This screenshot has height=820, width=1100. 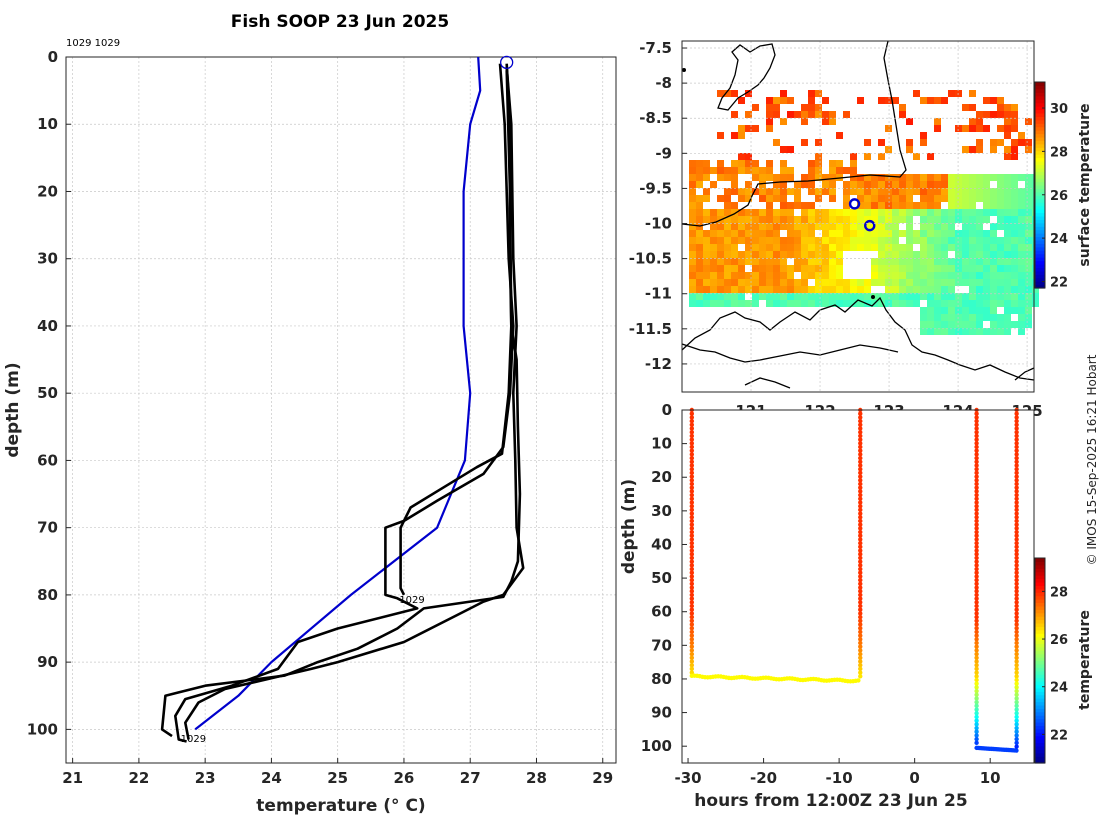 I want to click on profile-y-tick-label: 60, so click(x=47, y=460).